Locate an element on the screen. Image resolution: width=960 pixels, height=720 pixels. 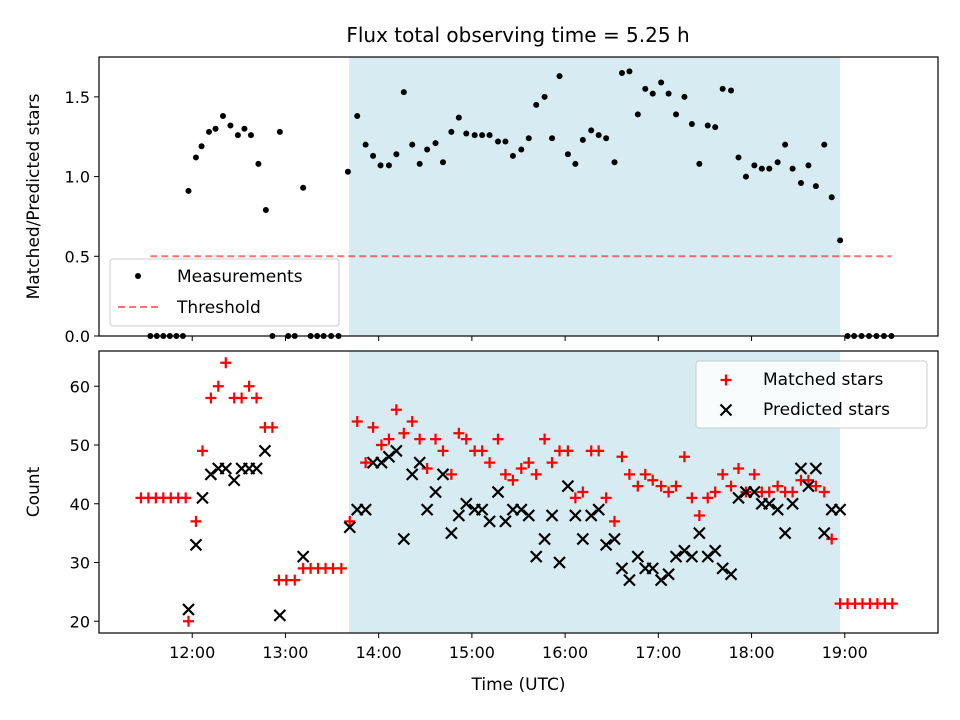
predicted-legend-label: Predicted stars is located at coordinates (826, 410).